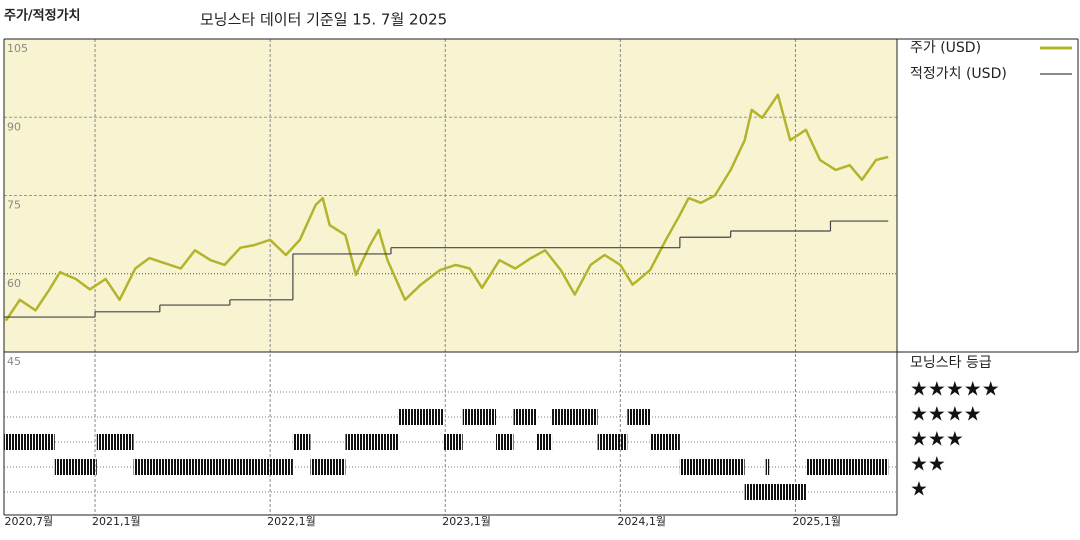 This screenshot has height=540, width=1080. Describe the element at coordinates (928, 464) in the screenshot. I see `rating-label: ★★` at that location.